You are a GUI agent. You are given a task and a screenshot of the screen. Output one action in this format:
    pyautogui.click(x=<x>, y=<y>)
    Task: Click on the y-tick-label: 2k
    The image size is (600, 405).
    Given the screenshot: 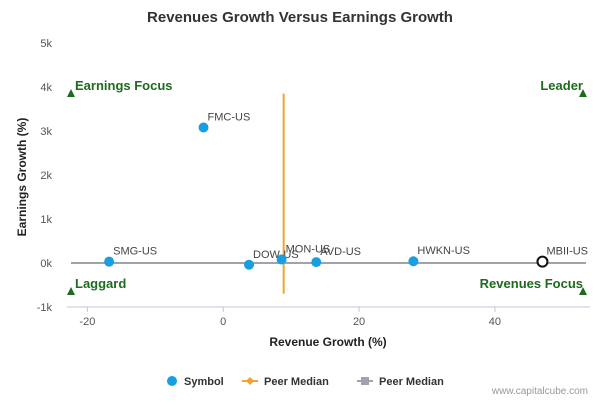 What is the action you would take?
    pyautogui.click(x=46, y=176)
    